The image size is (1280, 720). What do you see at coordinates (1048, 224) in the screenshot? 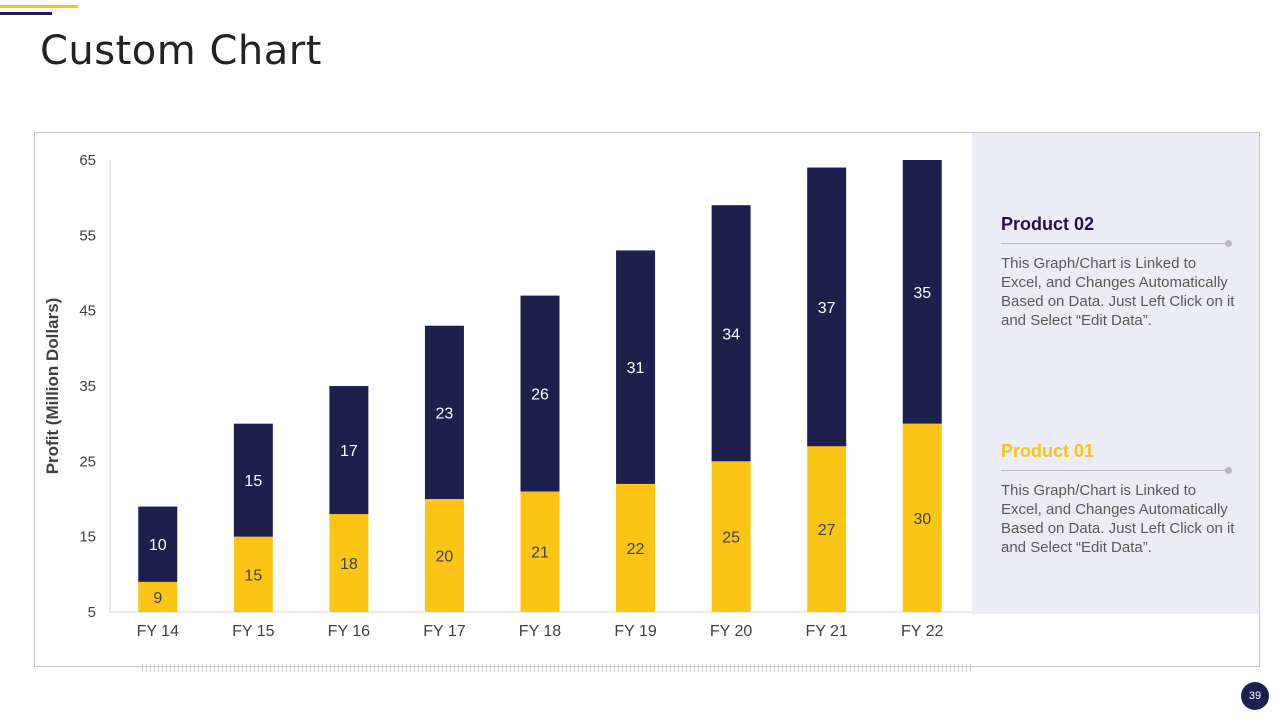
I see `product02-heading: Product 02` at bounding box center [1048, 224].